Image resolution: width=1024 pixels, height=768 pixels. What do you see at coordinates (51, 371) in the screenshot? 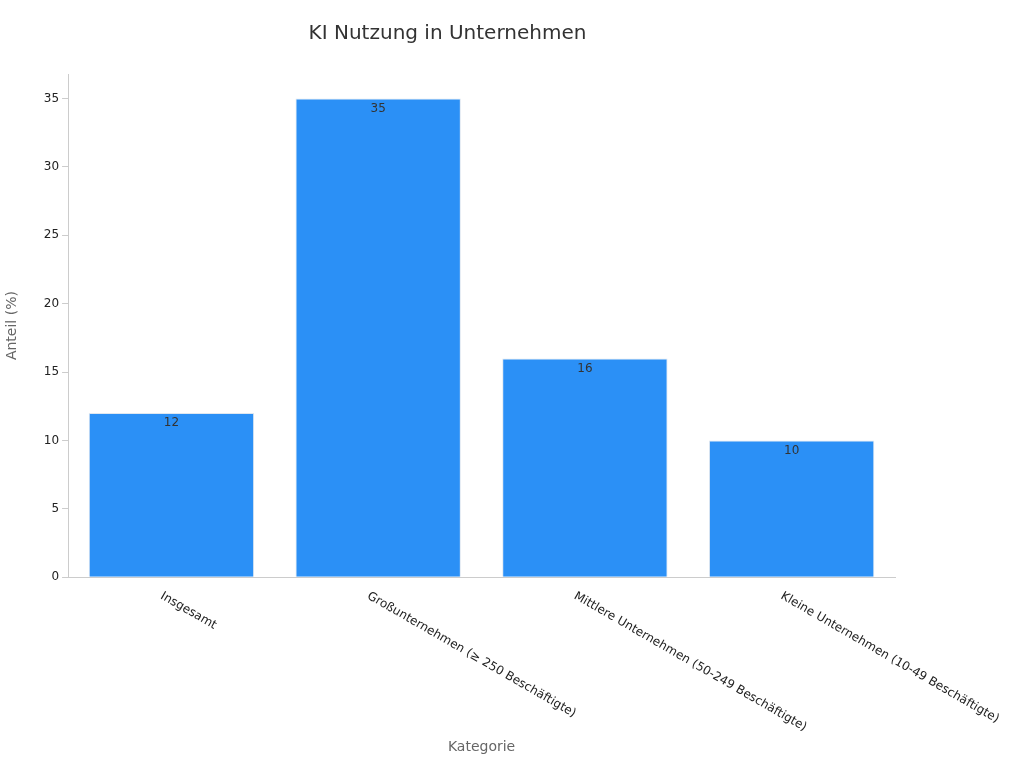
I see `y-tick-label: 15` at bounding box center [51, 371].